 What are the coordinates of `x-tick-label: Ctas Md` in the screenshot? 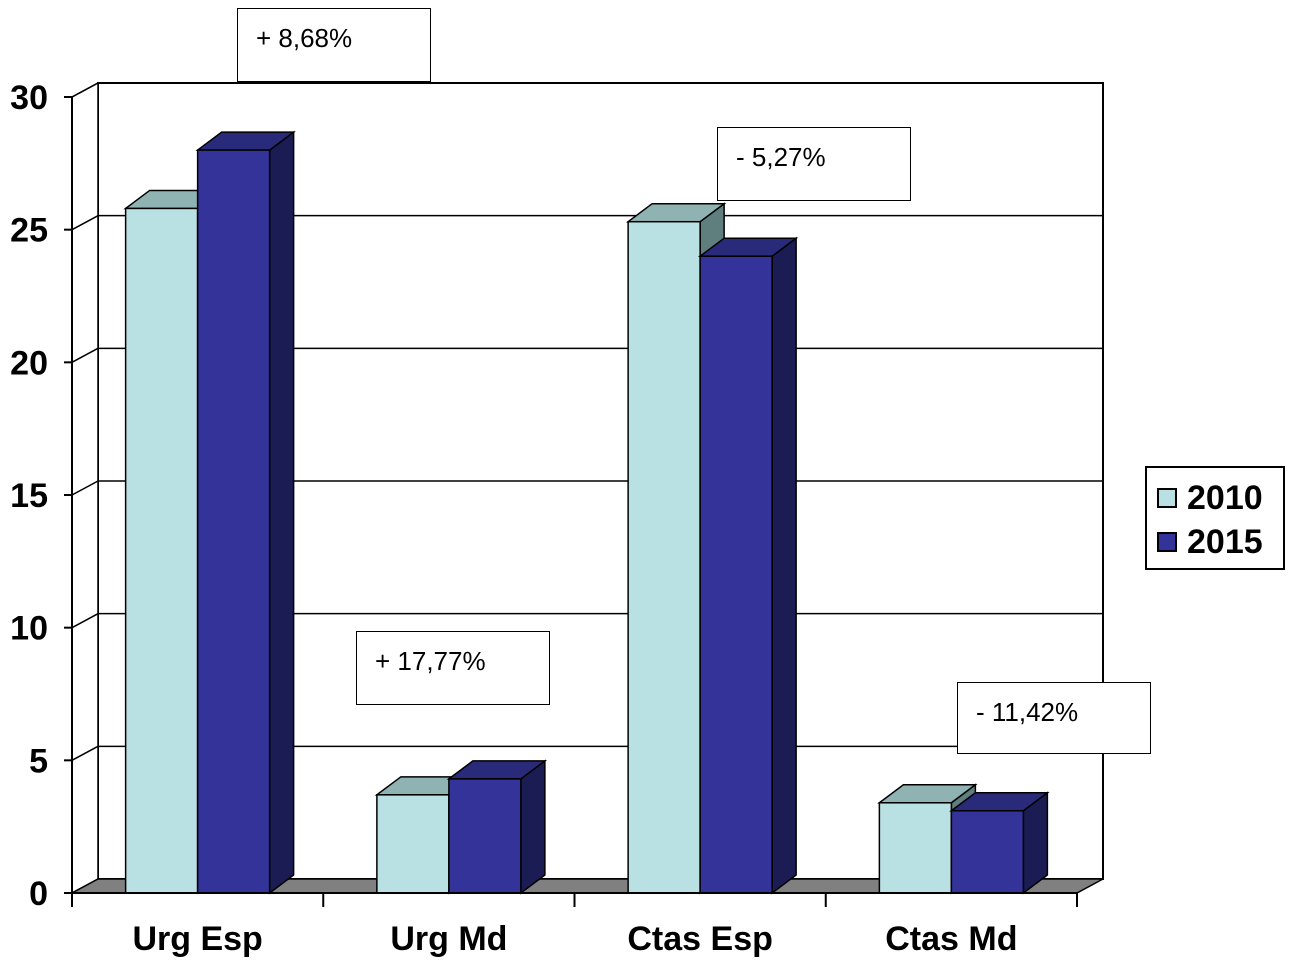 It's located at (951, 939).